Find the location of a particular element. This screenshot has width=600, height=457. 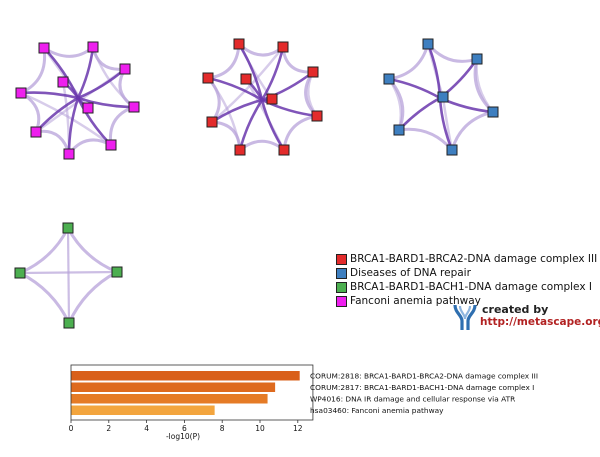

metascape-logo-icon is located at coordinates (465, 317).